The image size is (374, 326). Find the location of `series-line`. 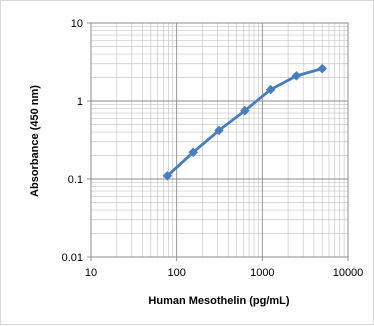

series-line is located at coordinates (244, 122).